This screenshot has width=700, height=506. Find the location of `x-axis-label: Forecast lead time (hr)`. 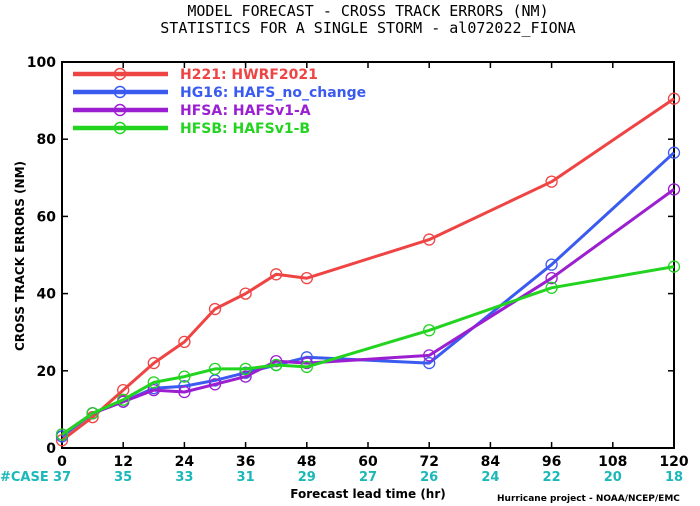

x-axis-label: Forecast lead time (hr) is located at coordinates (368, 494).